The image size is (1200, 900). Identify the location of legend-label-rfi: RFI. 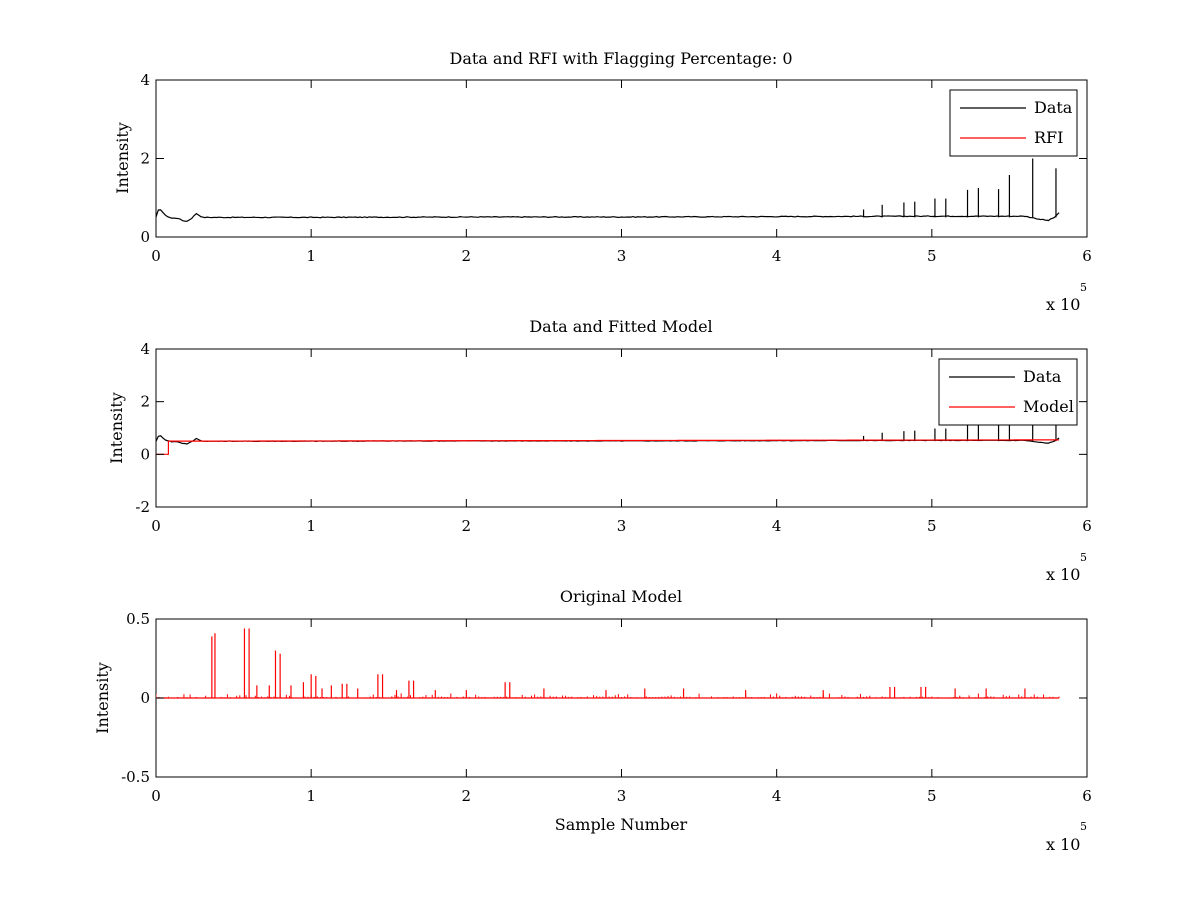
(1048, 137).